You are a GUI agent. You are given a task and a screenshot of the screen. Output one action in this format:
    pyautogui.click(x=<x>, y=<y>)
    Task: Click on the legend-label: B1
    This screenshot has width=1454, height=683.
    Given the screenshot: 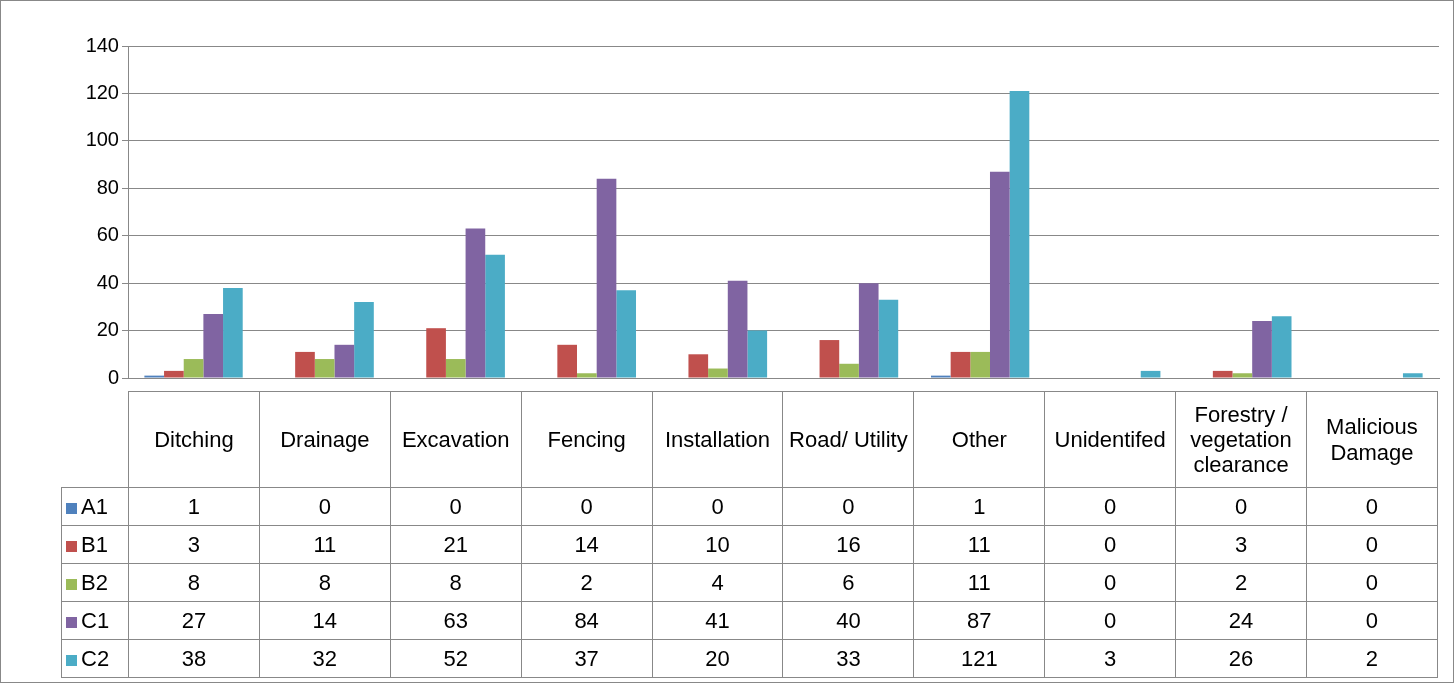 What is the action you would take?
    pyautogui.click(x=95, y=544)
    